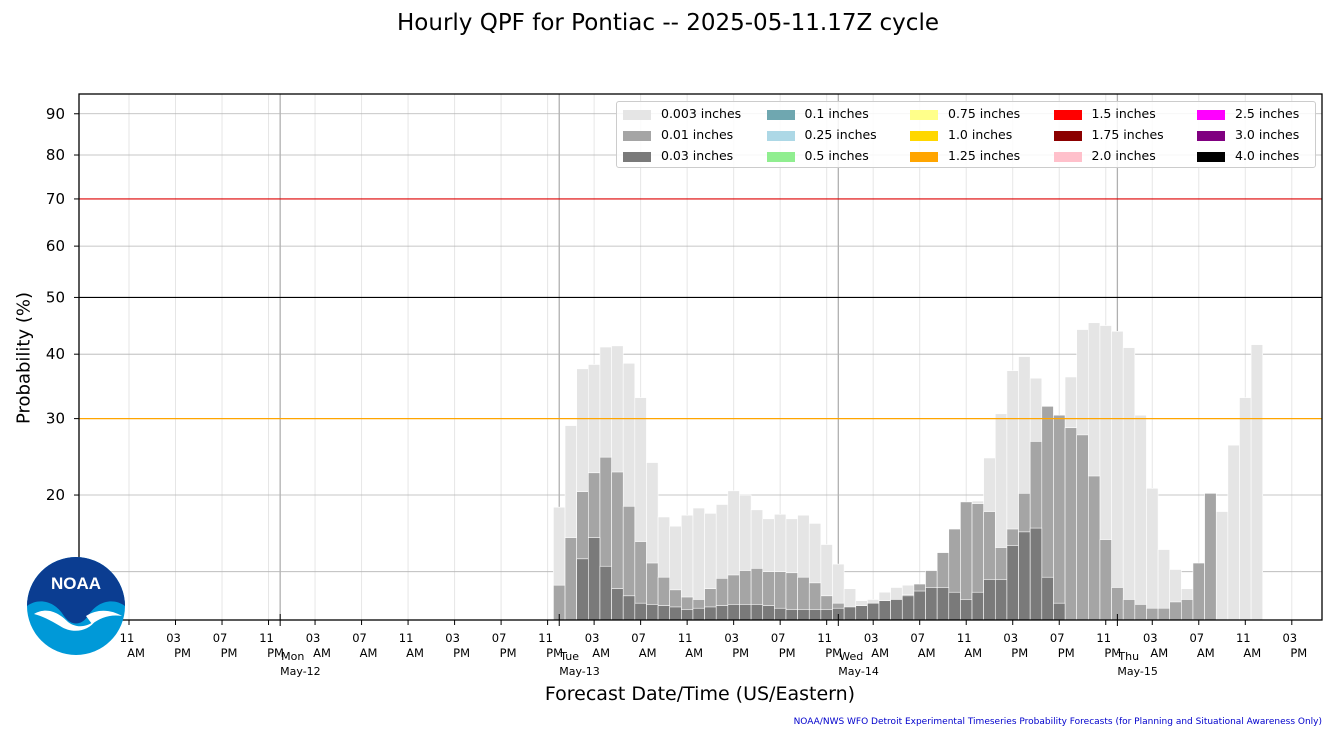 The width and height of the screenshot is (1336, 743). What do you see at coordinates (697, 155) in the screenshot?
I see `legend-label: 0.03 inches` at bounding box center [697, 155].